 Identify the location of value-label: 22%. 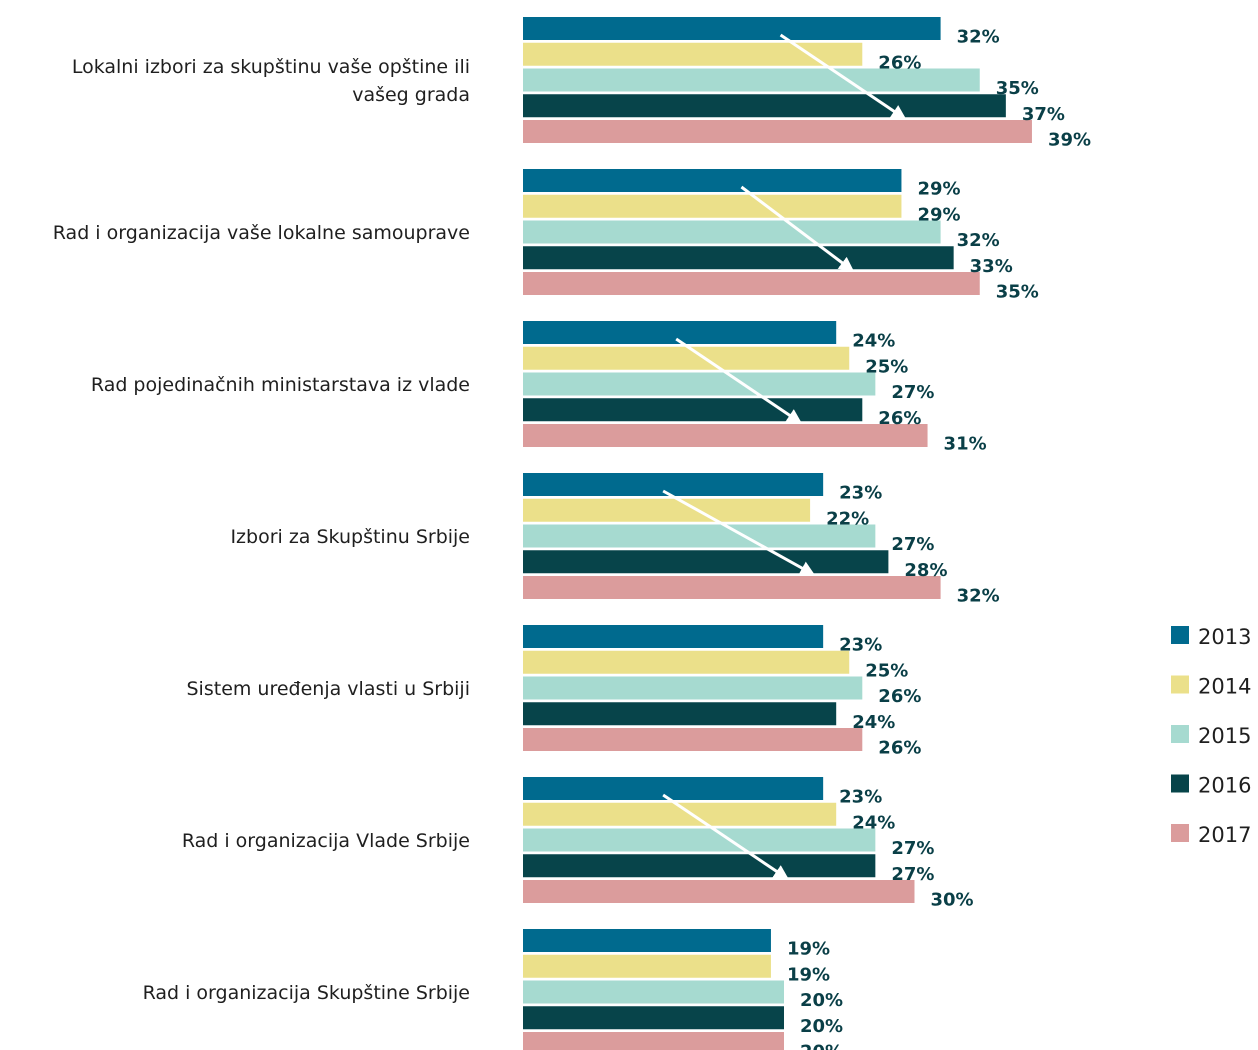
(847, 518).